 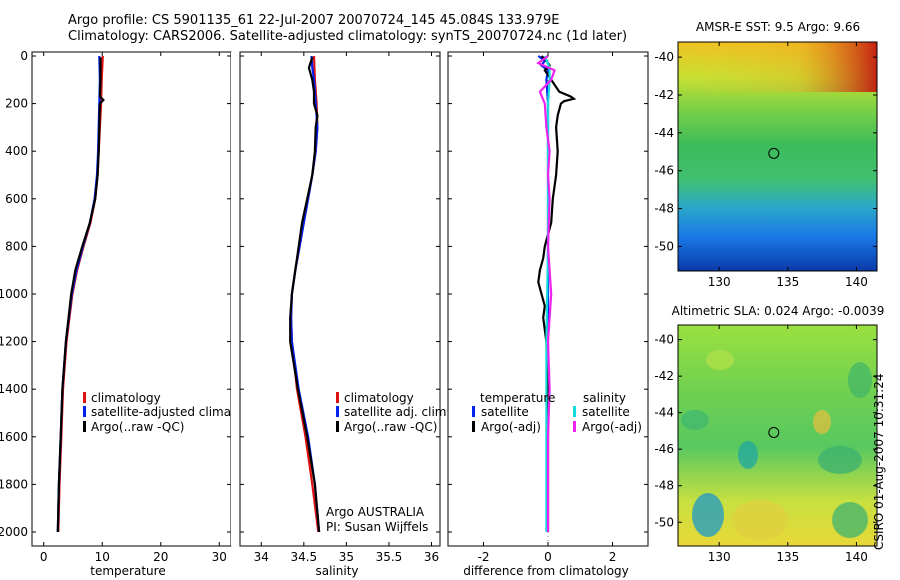 What do you see at coordinates (180, 412) in the screenshot?
I see `legend-label-satellite: satellite-adjusted climatology` at bounding box center [180, 412].